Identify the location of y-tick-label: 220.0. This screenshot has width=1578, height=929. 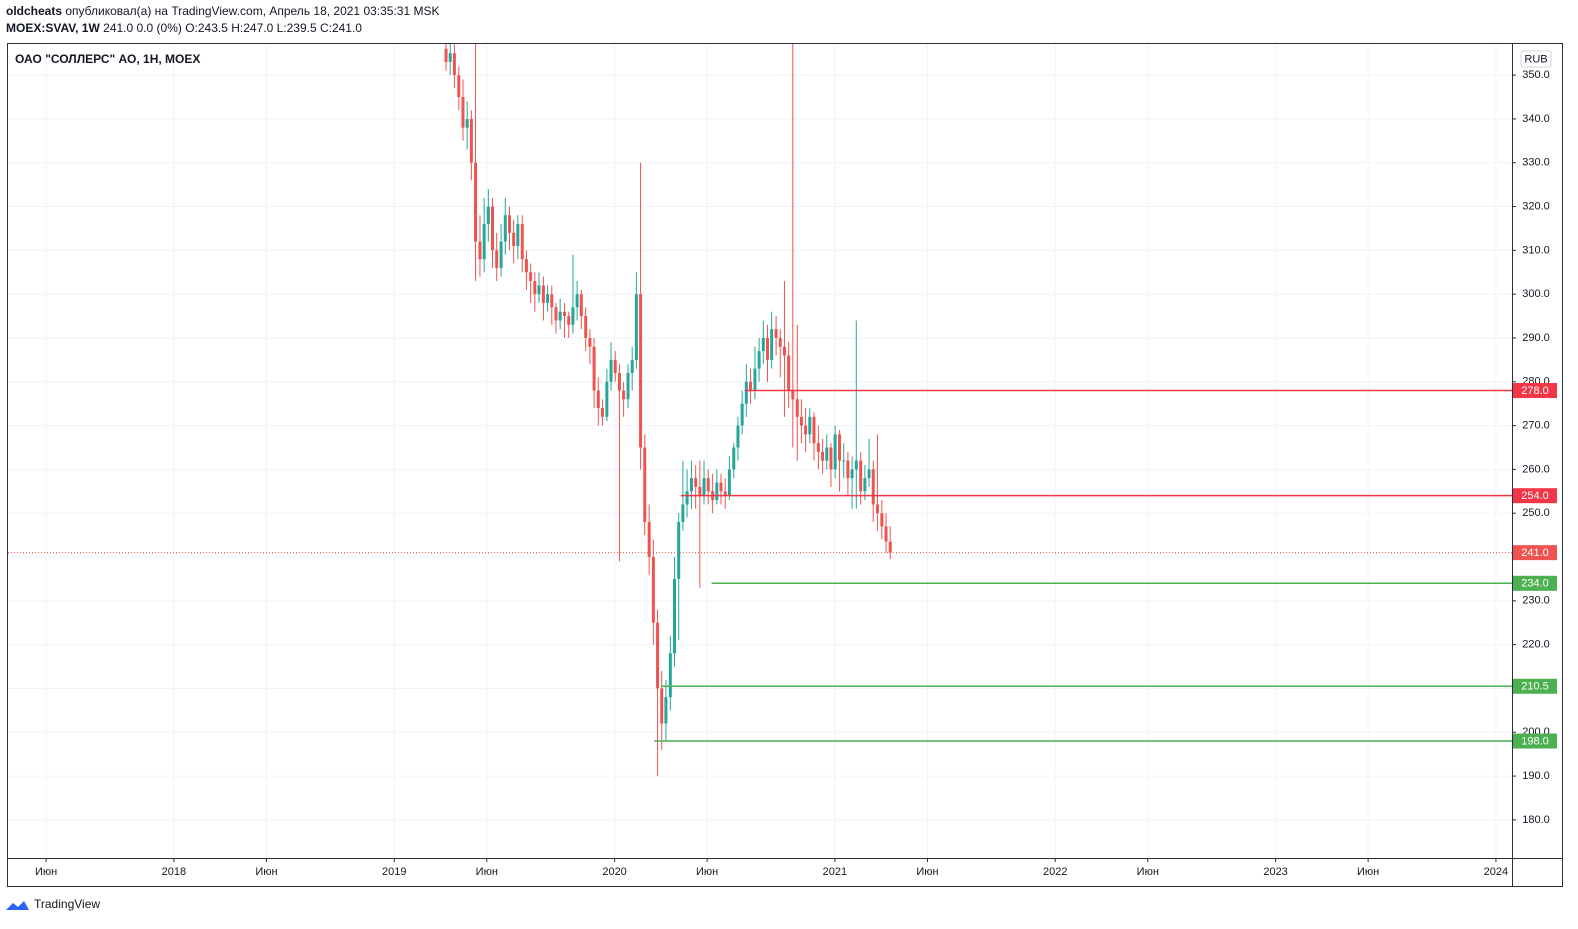
(1536, 645).